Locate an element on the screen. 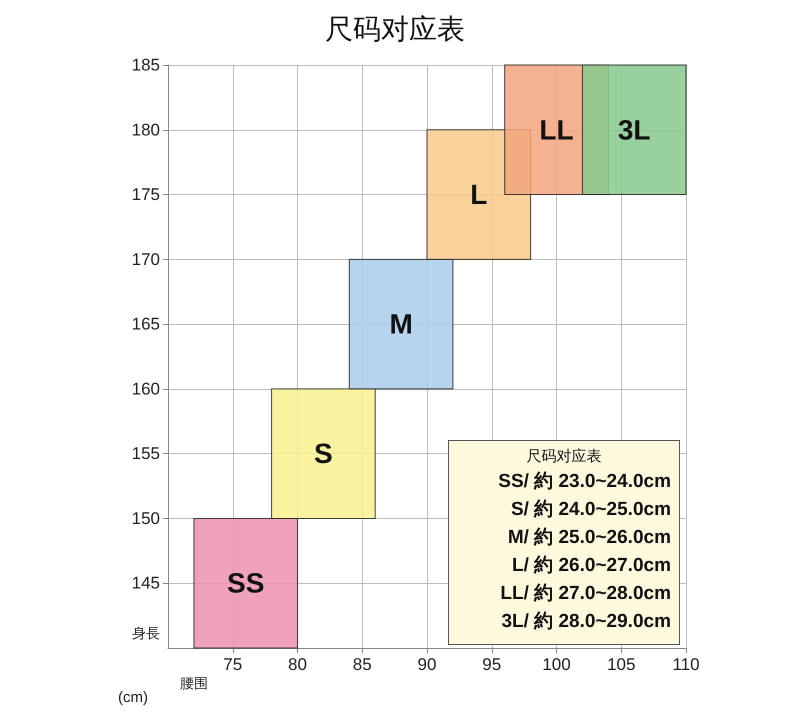  annotation: LL/ 約 27.0~28.0cm is located at coordinates (585, 594).